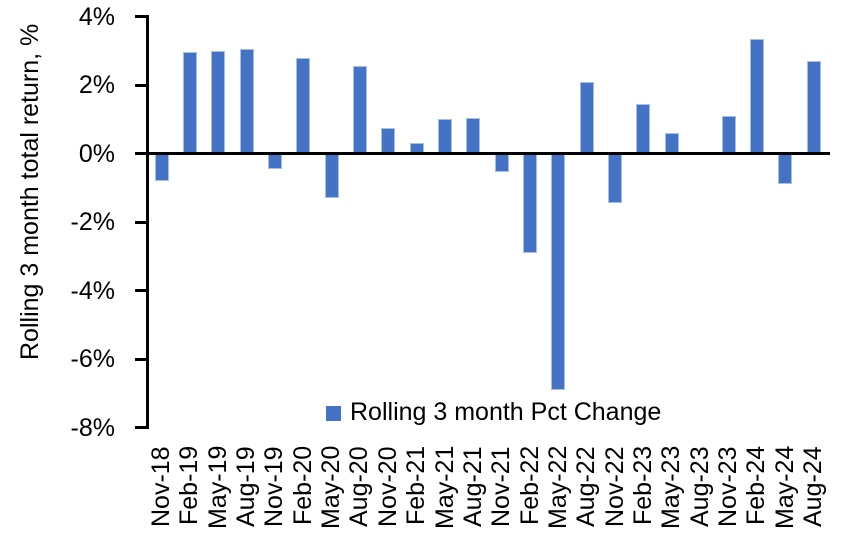 Image resolution: width=852 pixels, height=539 pixels. What do you see at coordinates (614, 486) in the screenshot?
I see `x-tick-label: Nov-22` at bounding box center [614, 486].